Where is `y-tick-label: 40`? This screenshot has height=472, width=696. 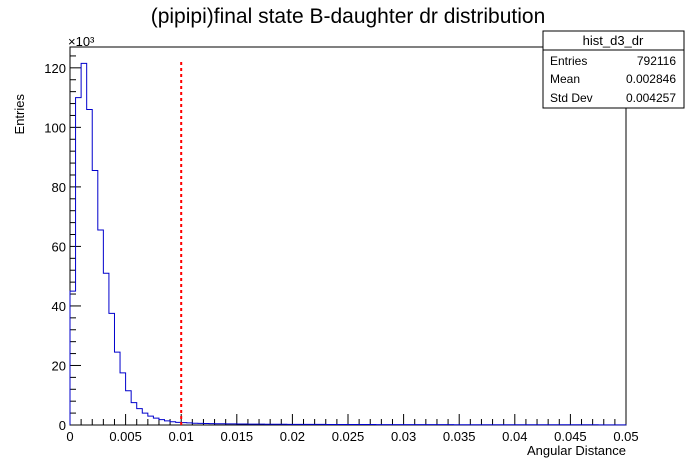 y-tick-label: 40 is located at coordinates (59, 306).